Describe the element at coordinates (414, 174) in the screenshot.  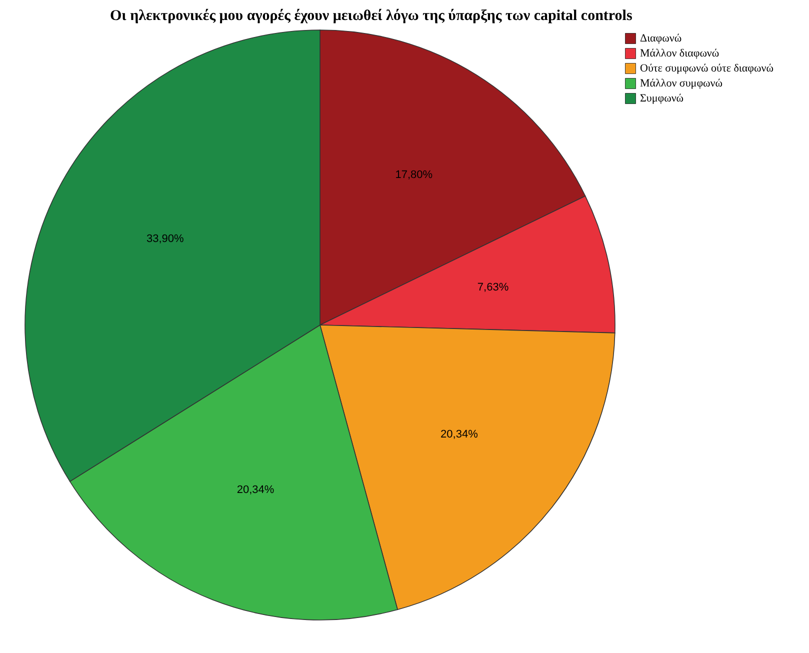
I see `data-label: 17,80%` at that location.